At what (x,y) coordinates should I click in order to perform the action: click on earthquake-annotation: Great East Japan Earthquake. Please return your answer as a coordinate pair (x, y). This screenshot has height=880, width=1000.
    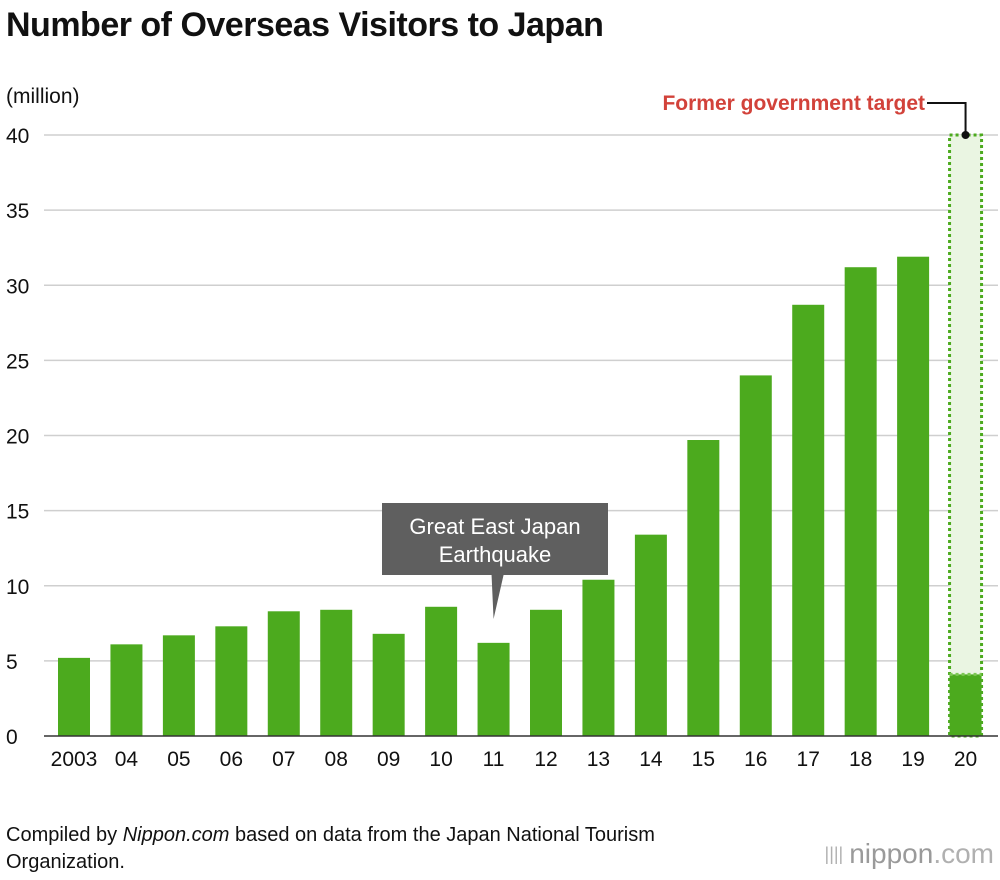
    Looking at the image, I should click on (495, 561).